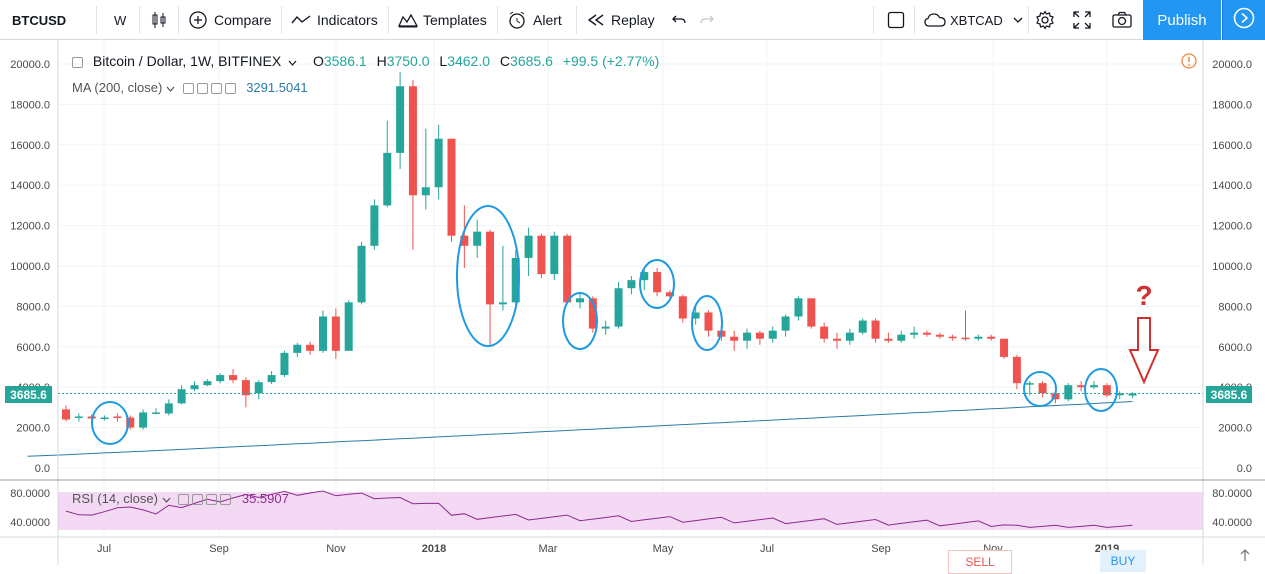  I want to click on change-value: +99.5 (+2.77%), so click(611, 61).